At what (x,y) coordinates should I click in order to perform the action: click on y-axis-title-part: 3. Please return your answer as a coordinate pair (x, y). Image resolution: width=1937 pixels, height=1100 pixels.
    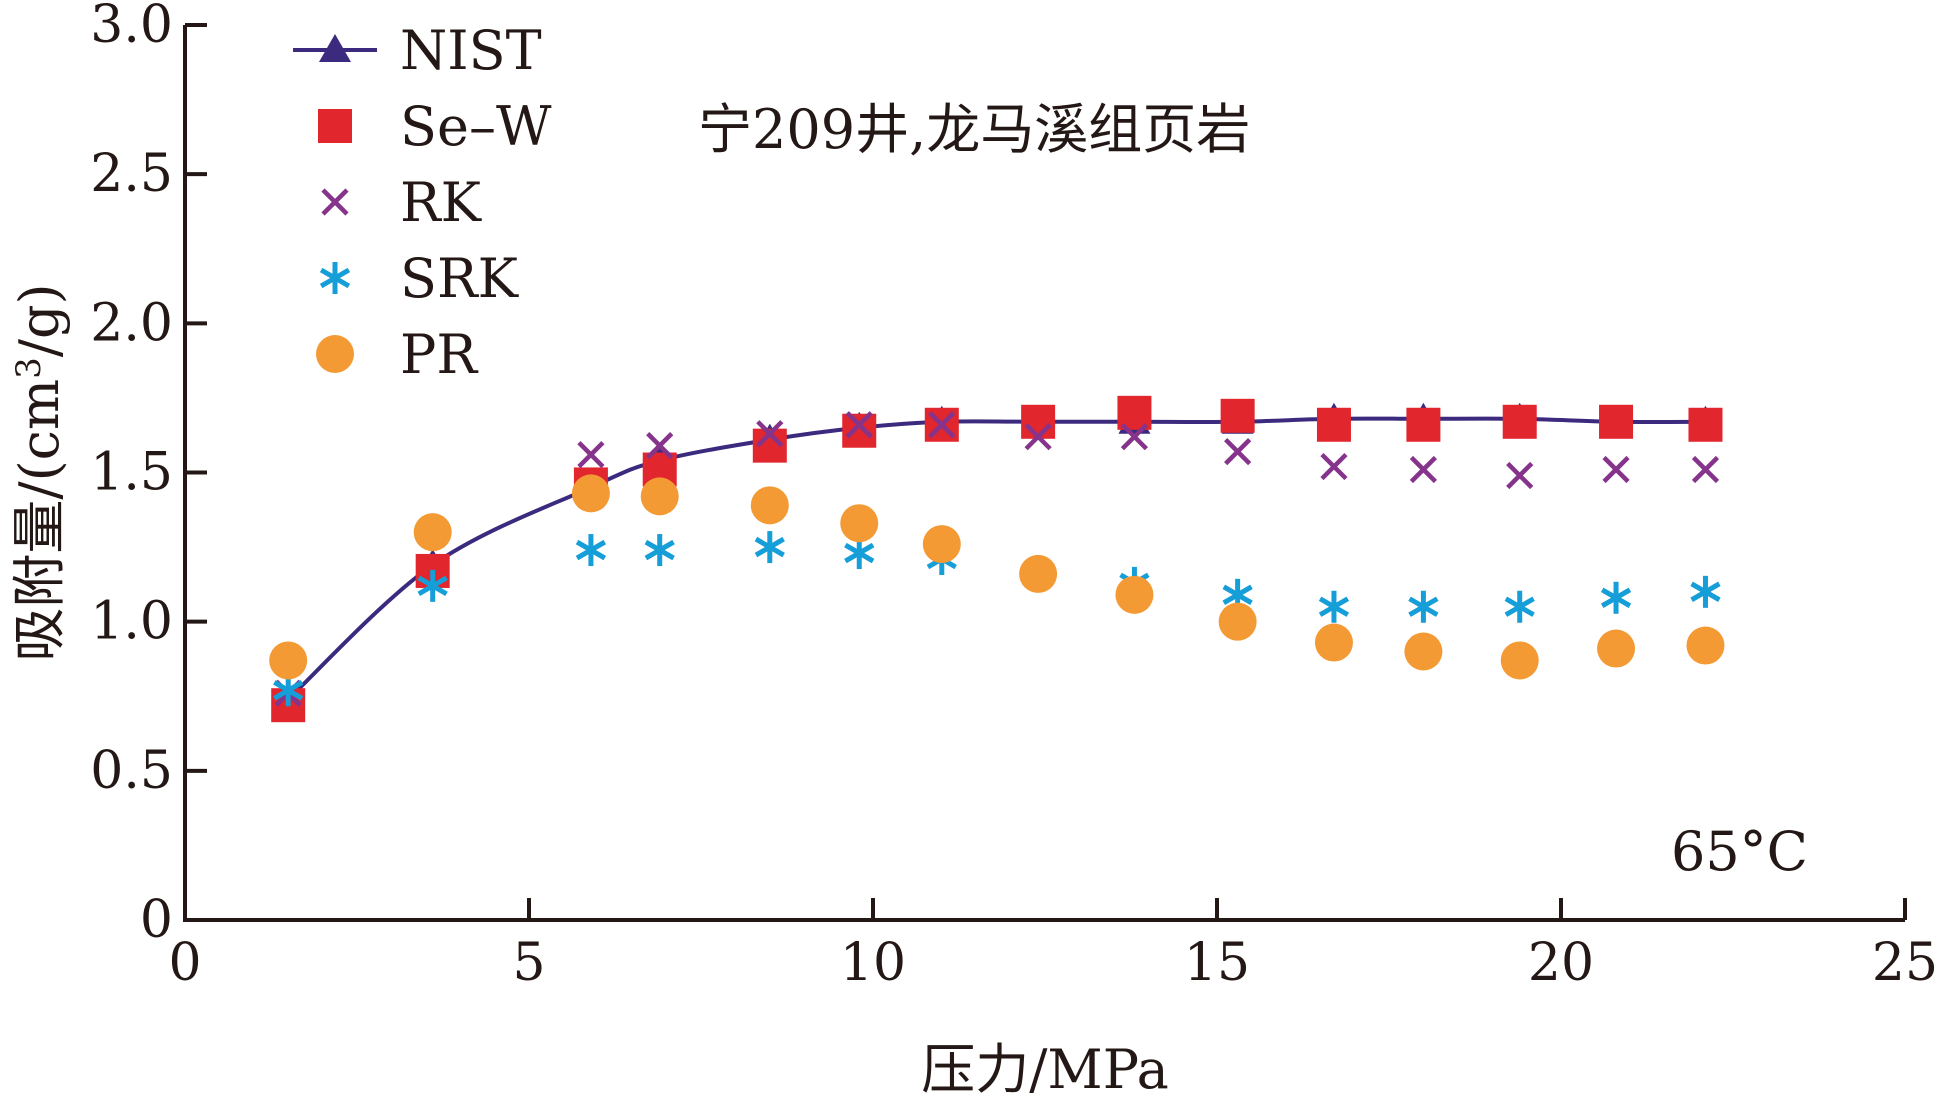
    Looking at the image, I should click on (29, 368).